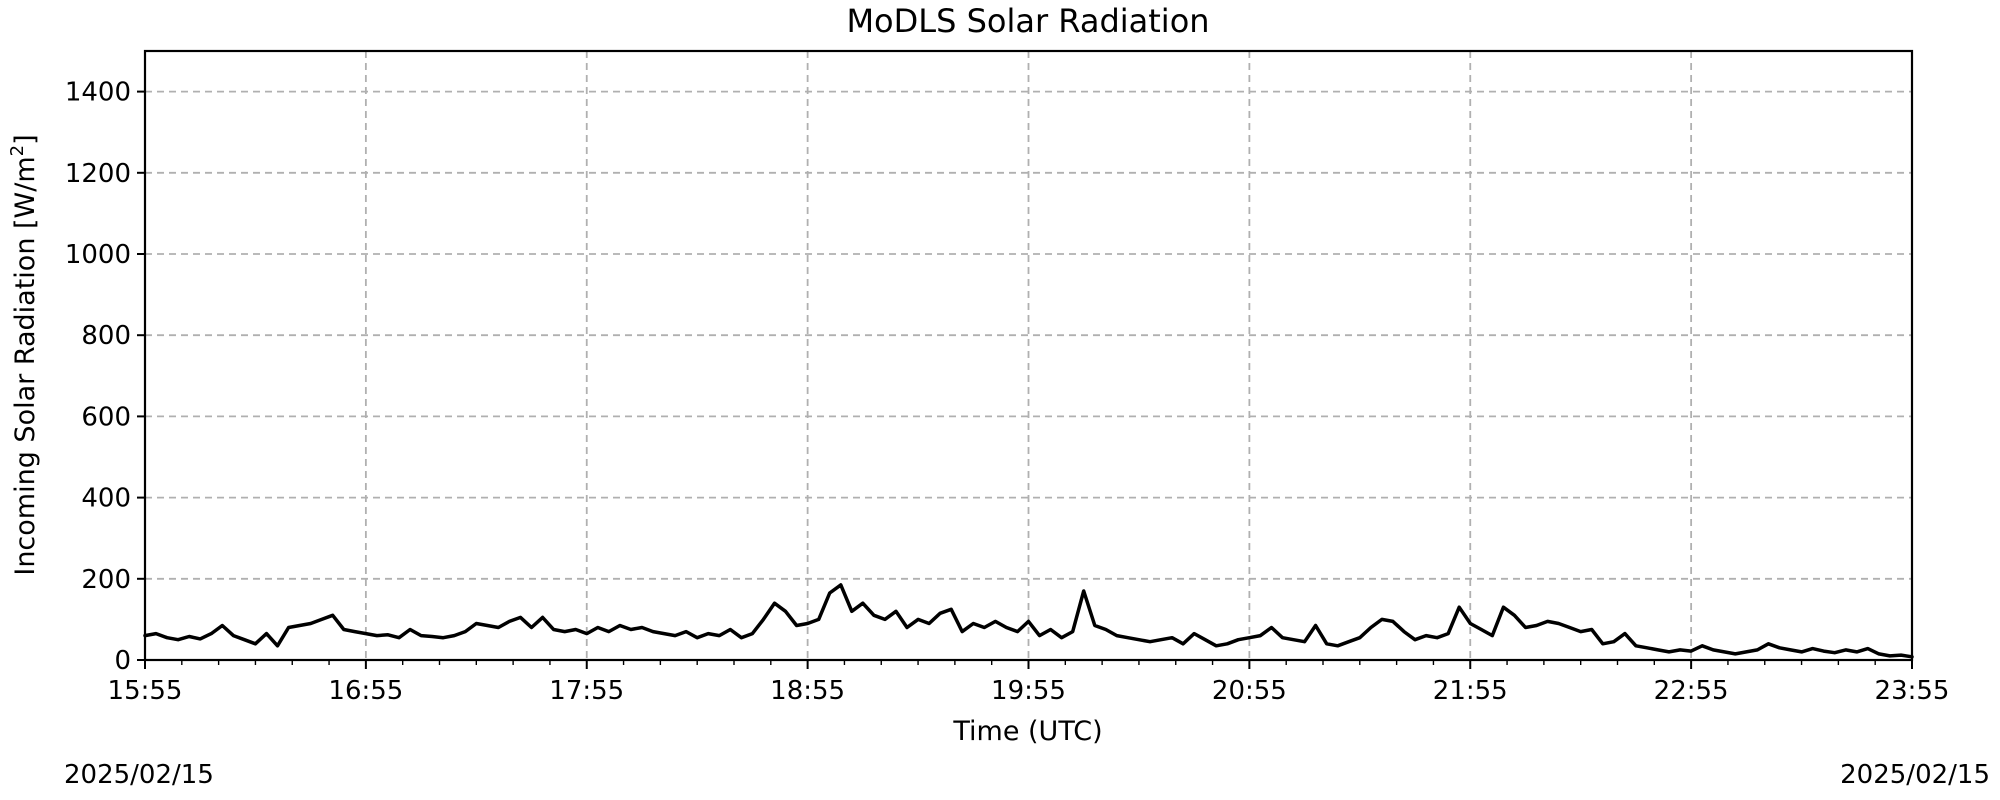  I want to click on x-tick-label: 15:55, so click(145, 691).